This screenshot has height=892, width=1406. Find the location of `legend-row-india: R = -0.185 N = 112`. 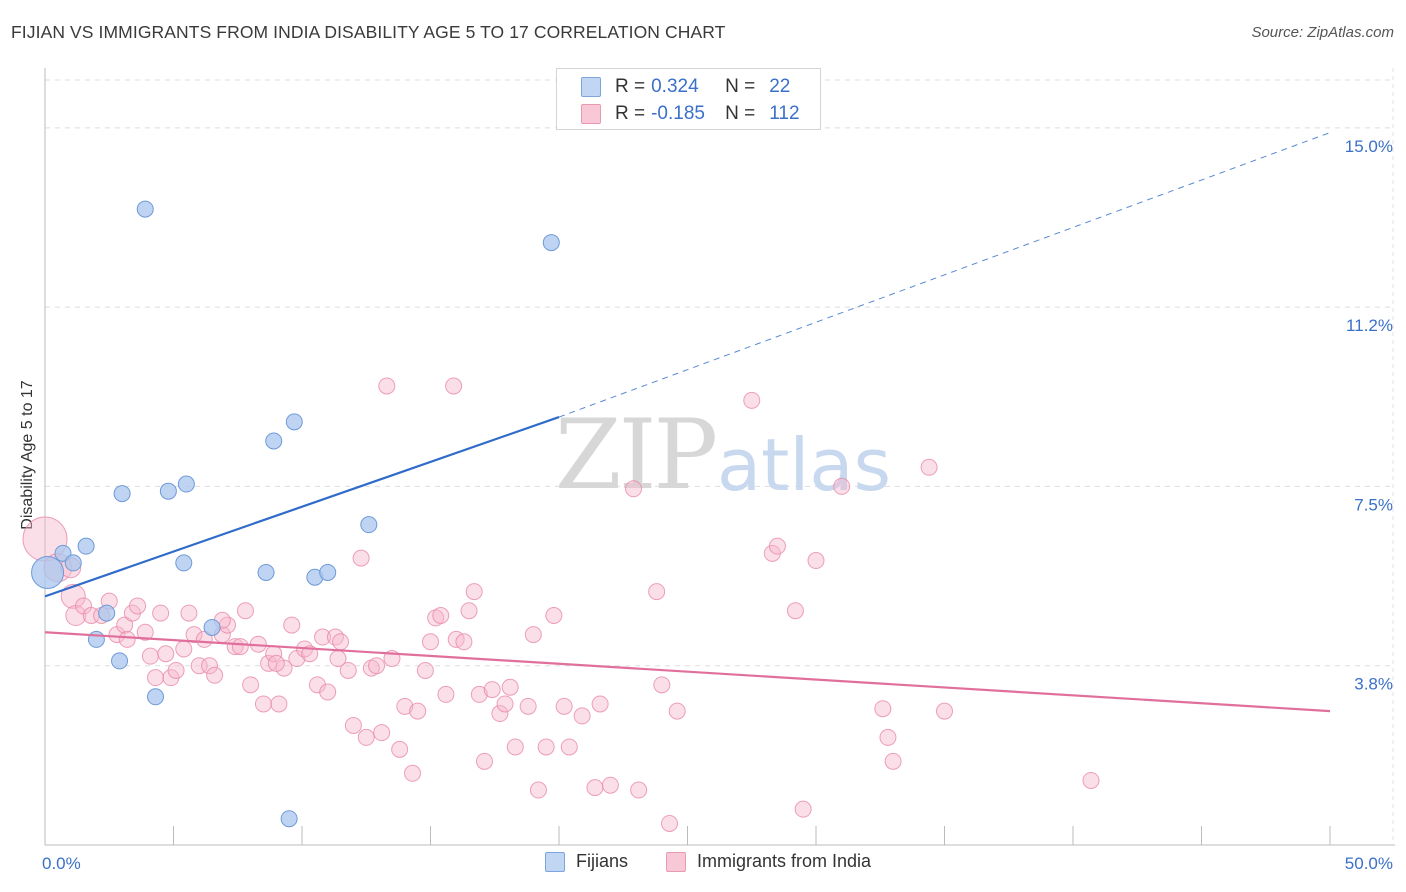

legend-row-india: R = -0.185 N = 112 is located at coordinates (690, 114).